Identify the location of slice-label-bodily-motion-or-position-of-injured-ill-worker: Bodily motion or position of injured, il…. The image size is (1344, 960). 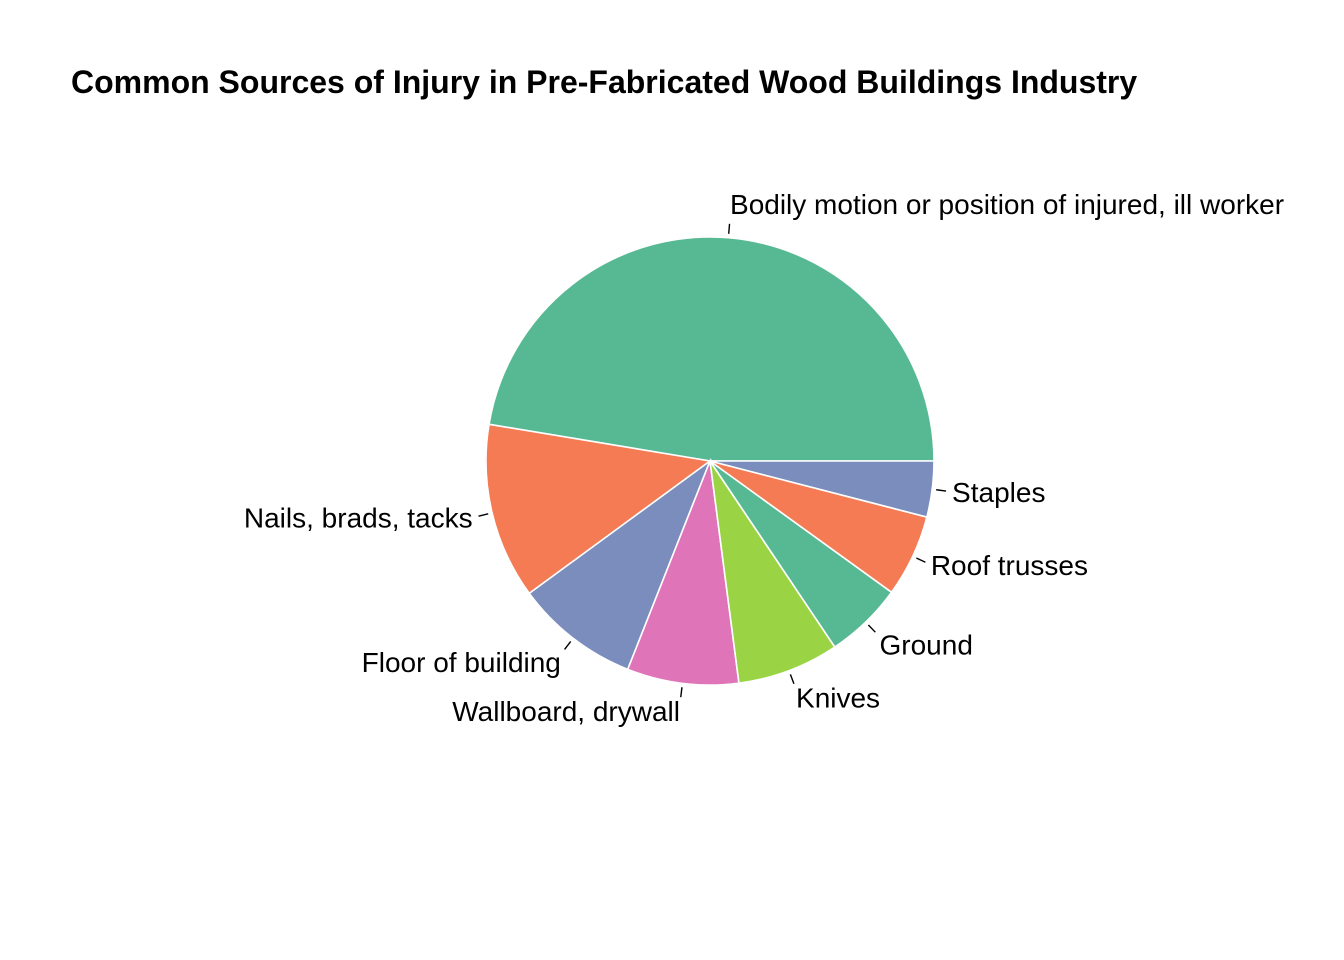
(1007, 204).